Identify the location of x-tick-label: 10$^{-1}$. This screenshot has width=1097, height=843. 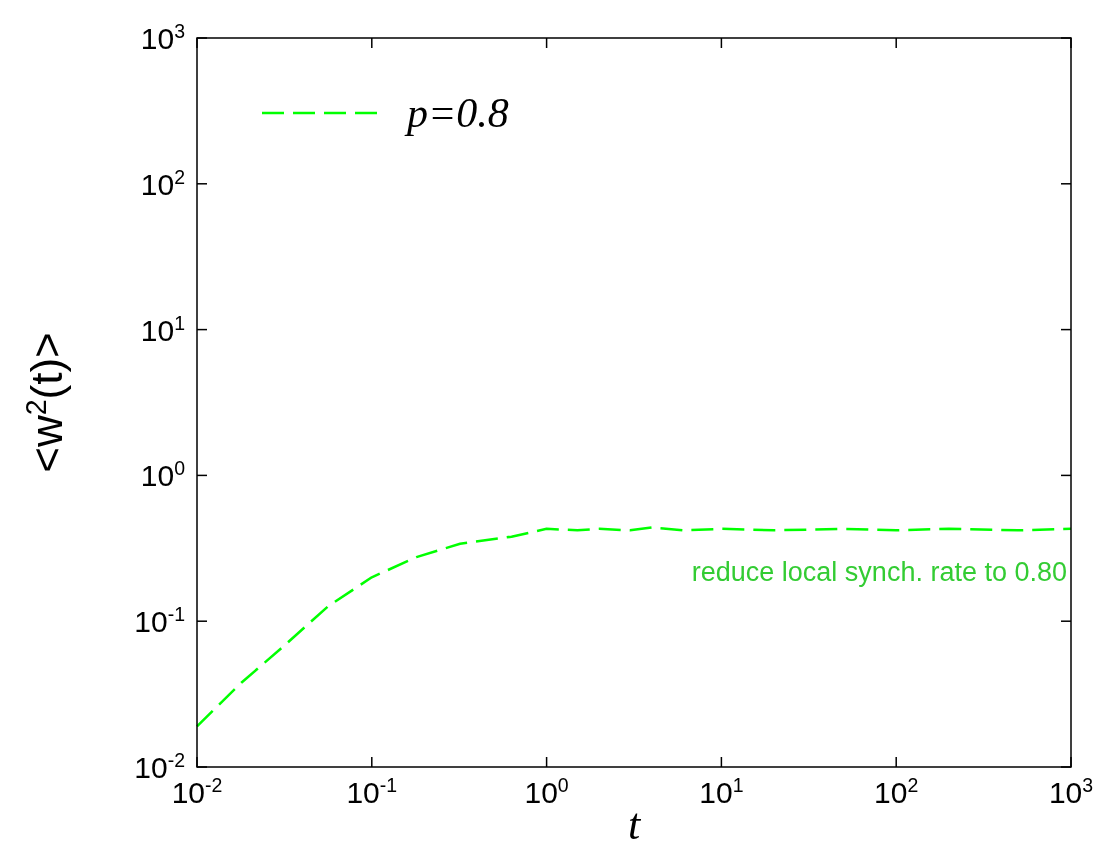
(372, 791).